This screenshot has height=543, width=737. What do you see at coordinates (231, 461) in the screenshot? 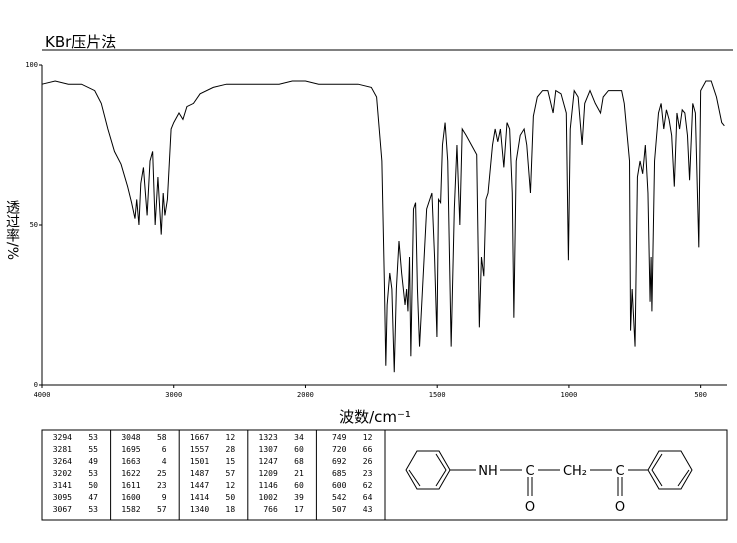
I see `peak-intensity: 15` at bounding box center [231, 461].